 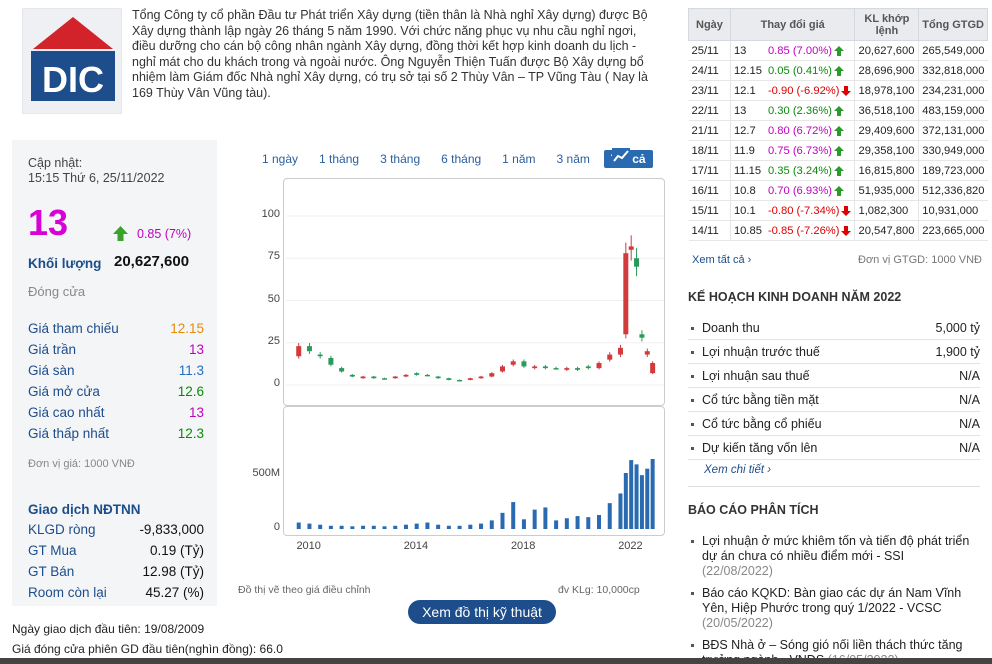 I want to click on update-label: Cập nhật:, so click(x=55, y=163).